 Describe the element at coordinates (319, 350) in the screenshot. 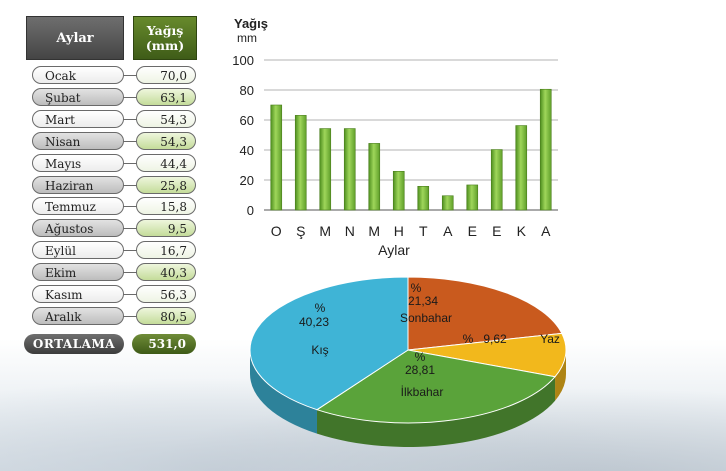

I see `pie-season-label: Kış` at that location.